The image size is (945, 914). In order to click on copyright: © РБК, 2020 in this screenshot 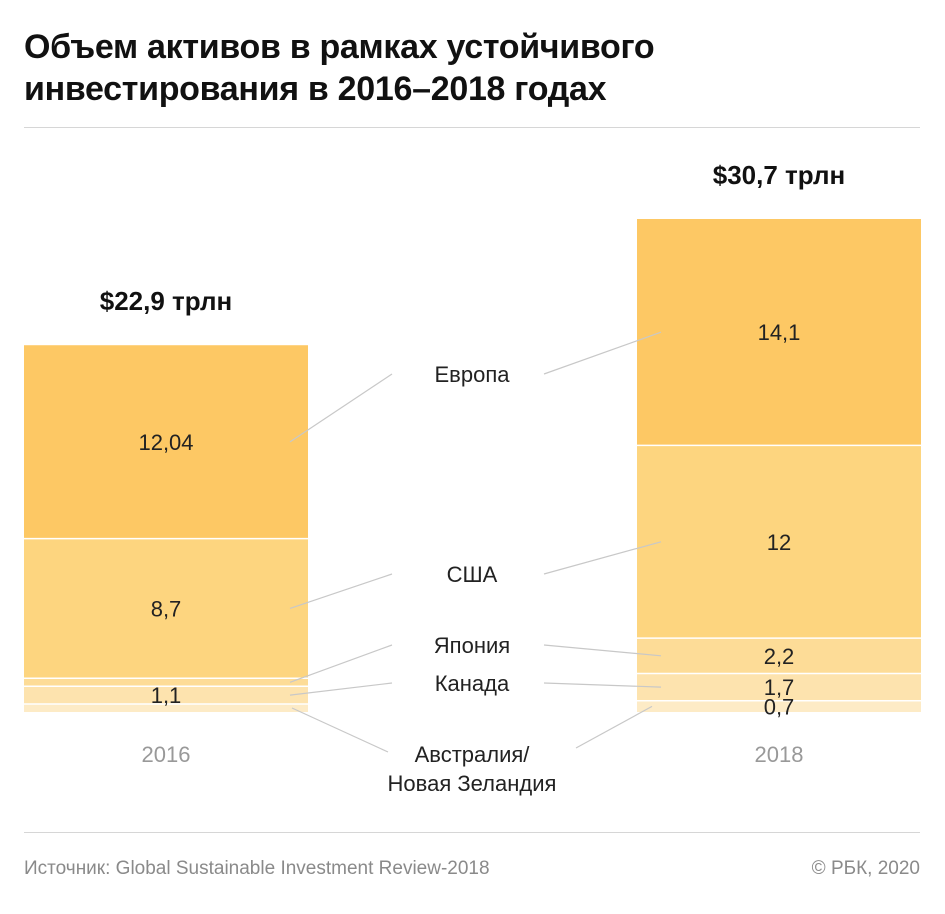, I will do `click(865, 868)`.